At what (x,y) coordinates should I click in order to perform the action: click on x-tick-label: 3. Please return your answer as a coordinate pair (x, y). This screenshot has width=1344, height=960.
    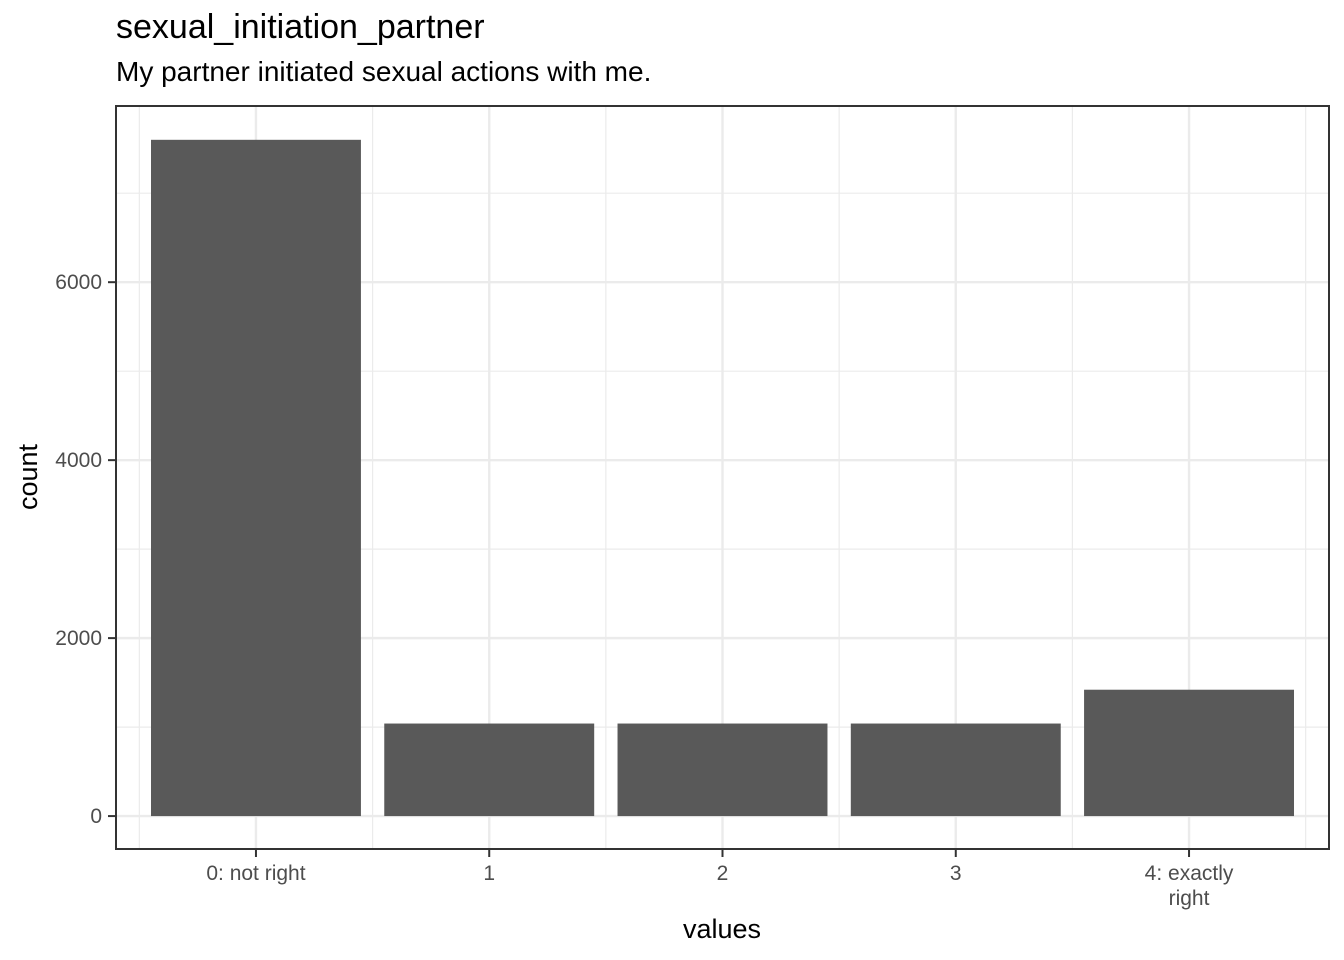
    Looking at the image, I should click on (956, 873).